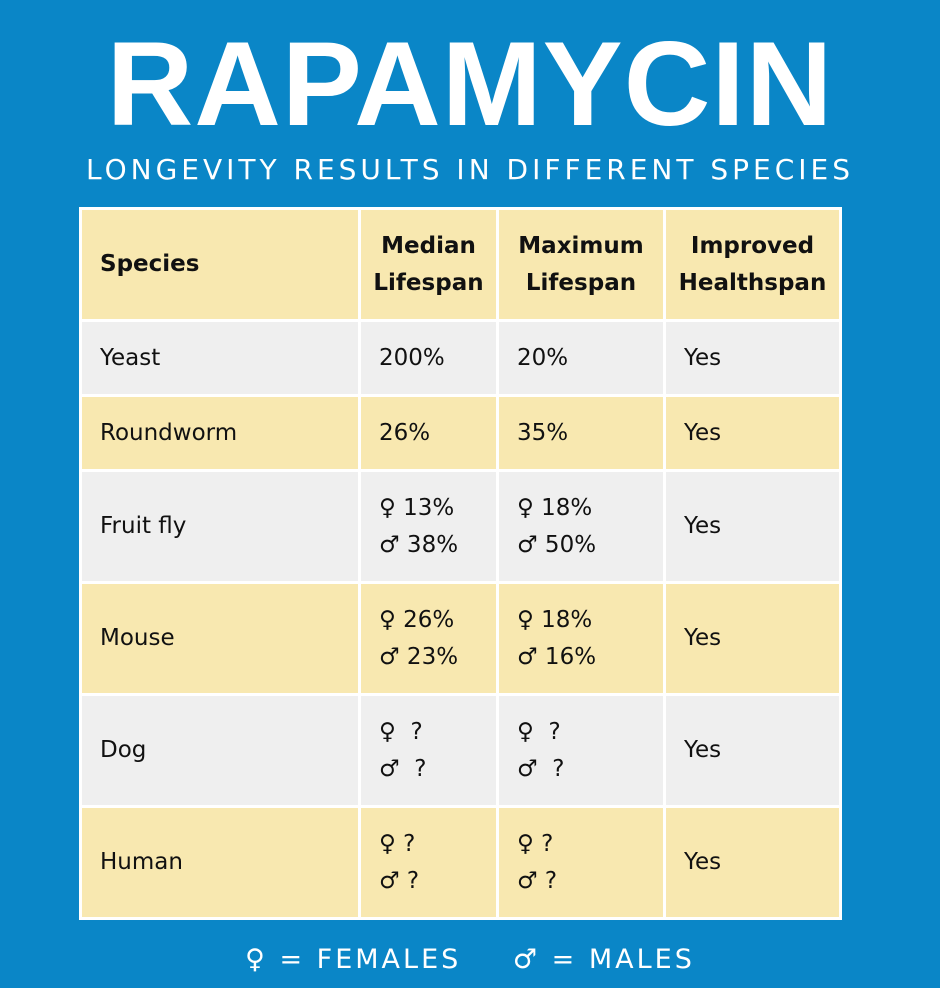 This screenshot has height=988, width=940. Describe the element at coordinates (412, 357) in the screenshot. I see `cell-value: 200%` at that location.